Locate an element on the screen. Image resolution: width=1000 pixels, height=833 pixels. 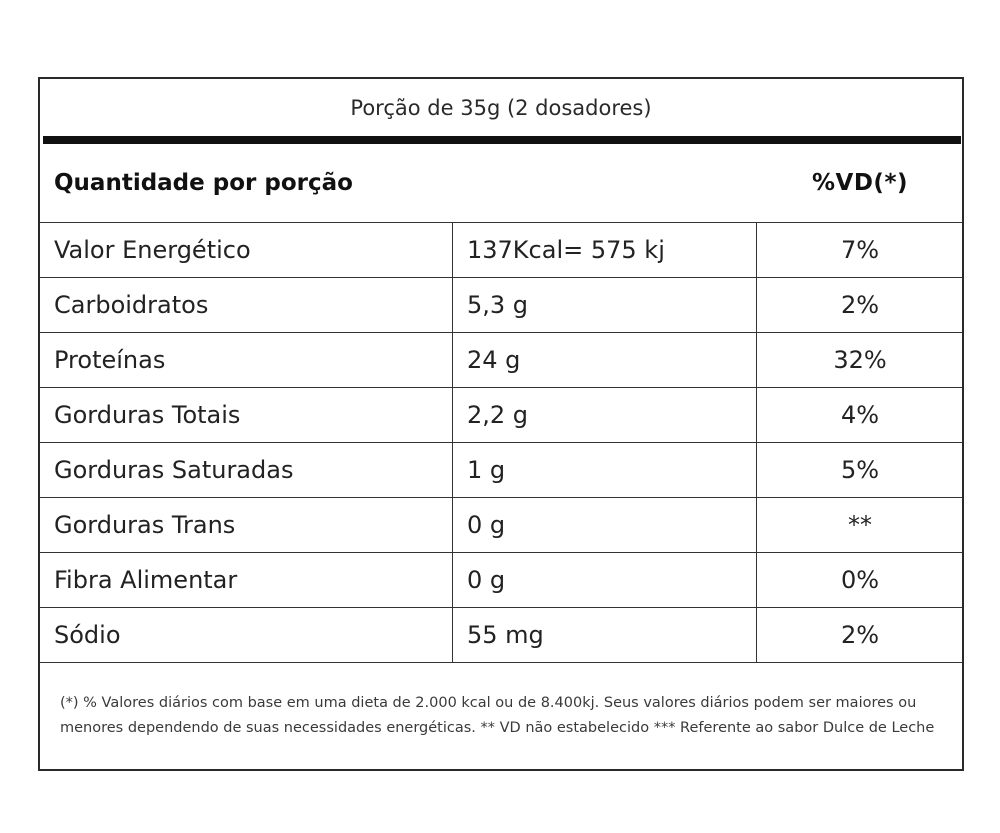
table-row: Sódio 55 mg 2% is located at coordinates (501, 635).